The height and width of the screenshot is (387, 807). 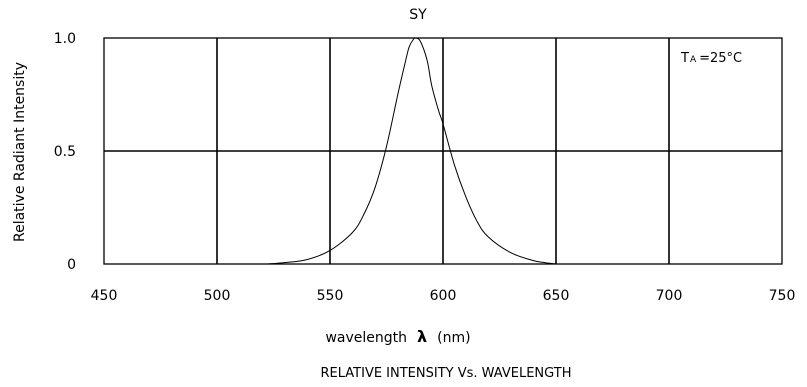 What do you see at coordinates (20, 152) in the screenshot?
I see `y-axis-label: Relative Radiant Intensity` at bounding box center [20, 152].